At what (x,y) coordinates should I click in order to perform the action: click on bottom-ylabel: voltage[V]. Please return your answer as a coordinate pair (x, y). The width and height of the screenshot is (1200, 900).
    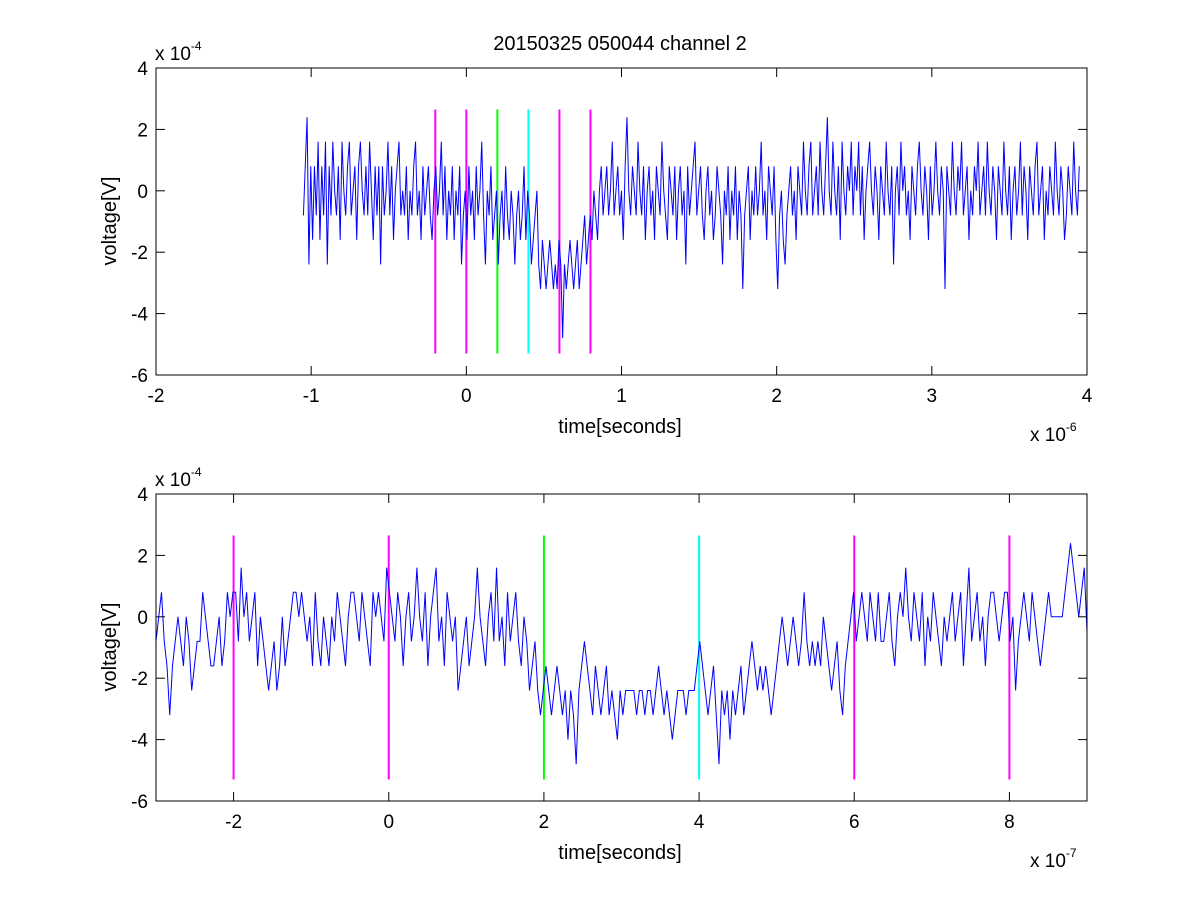
    Looking at the image, I should click on (110, 647).